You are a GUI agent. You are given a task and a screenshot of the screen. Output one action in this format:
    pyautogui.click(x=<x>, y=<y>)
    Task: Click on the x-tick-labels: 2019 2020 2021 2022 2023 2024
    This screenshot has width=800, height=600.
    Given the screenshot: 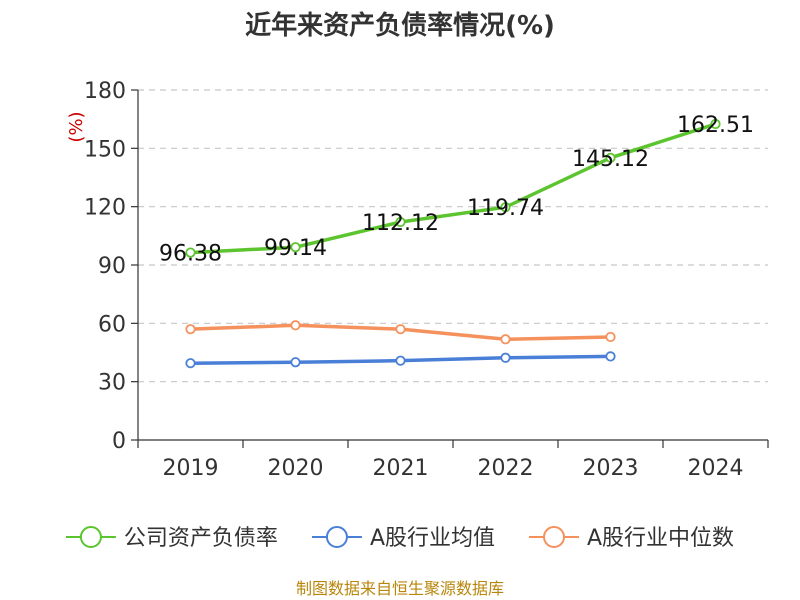 What is the action you would take?
    pyautogui.click(x=453, y=468)
    